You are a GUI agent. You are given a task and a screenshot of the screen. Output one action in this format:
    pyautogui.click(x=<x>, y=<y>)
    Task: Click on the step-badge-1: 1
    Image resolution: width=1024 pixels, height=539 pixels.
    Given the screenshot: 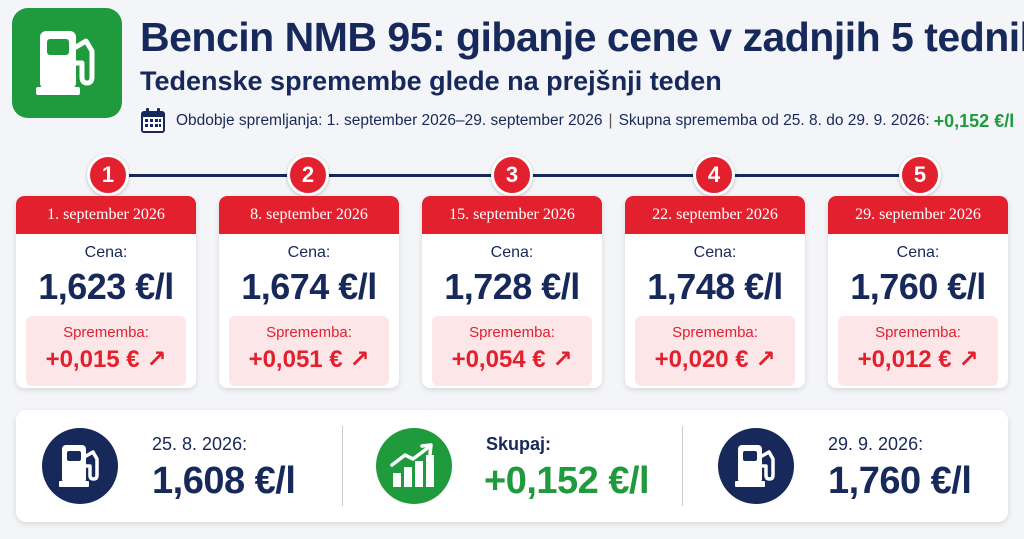 What is the action you would take?
    pyautogui.click(x=108, y=175)
    